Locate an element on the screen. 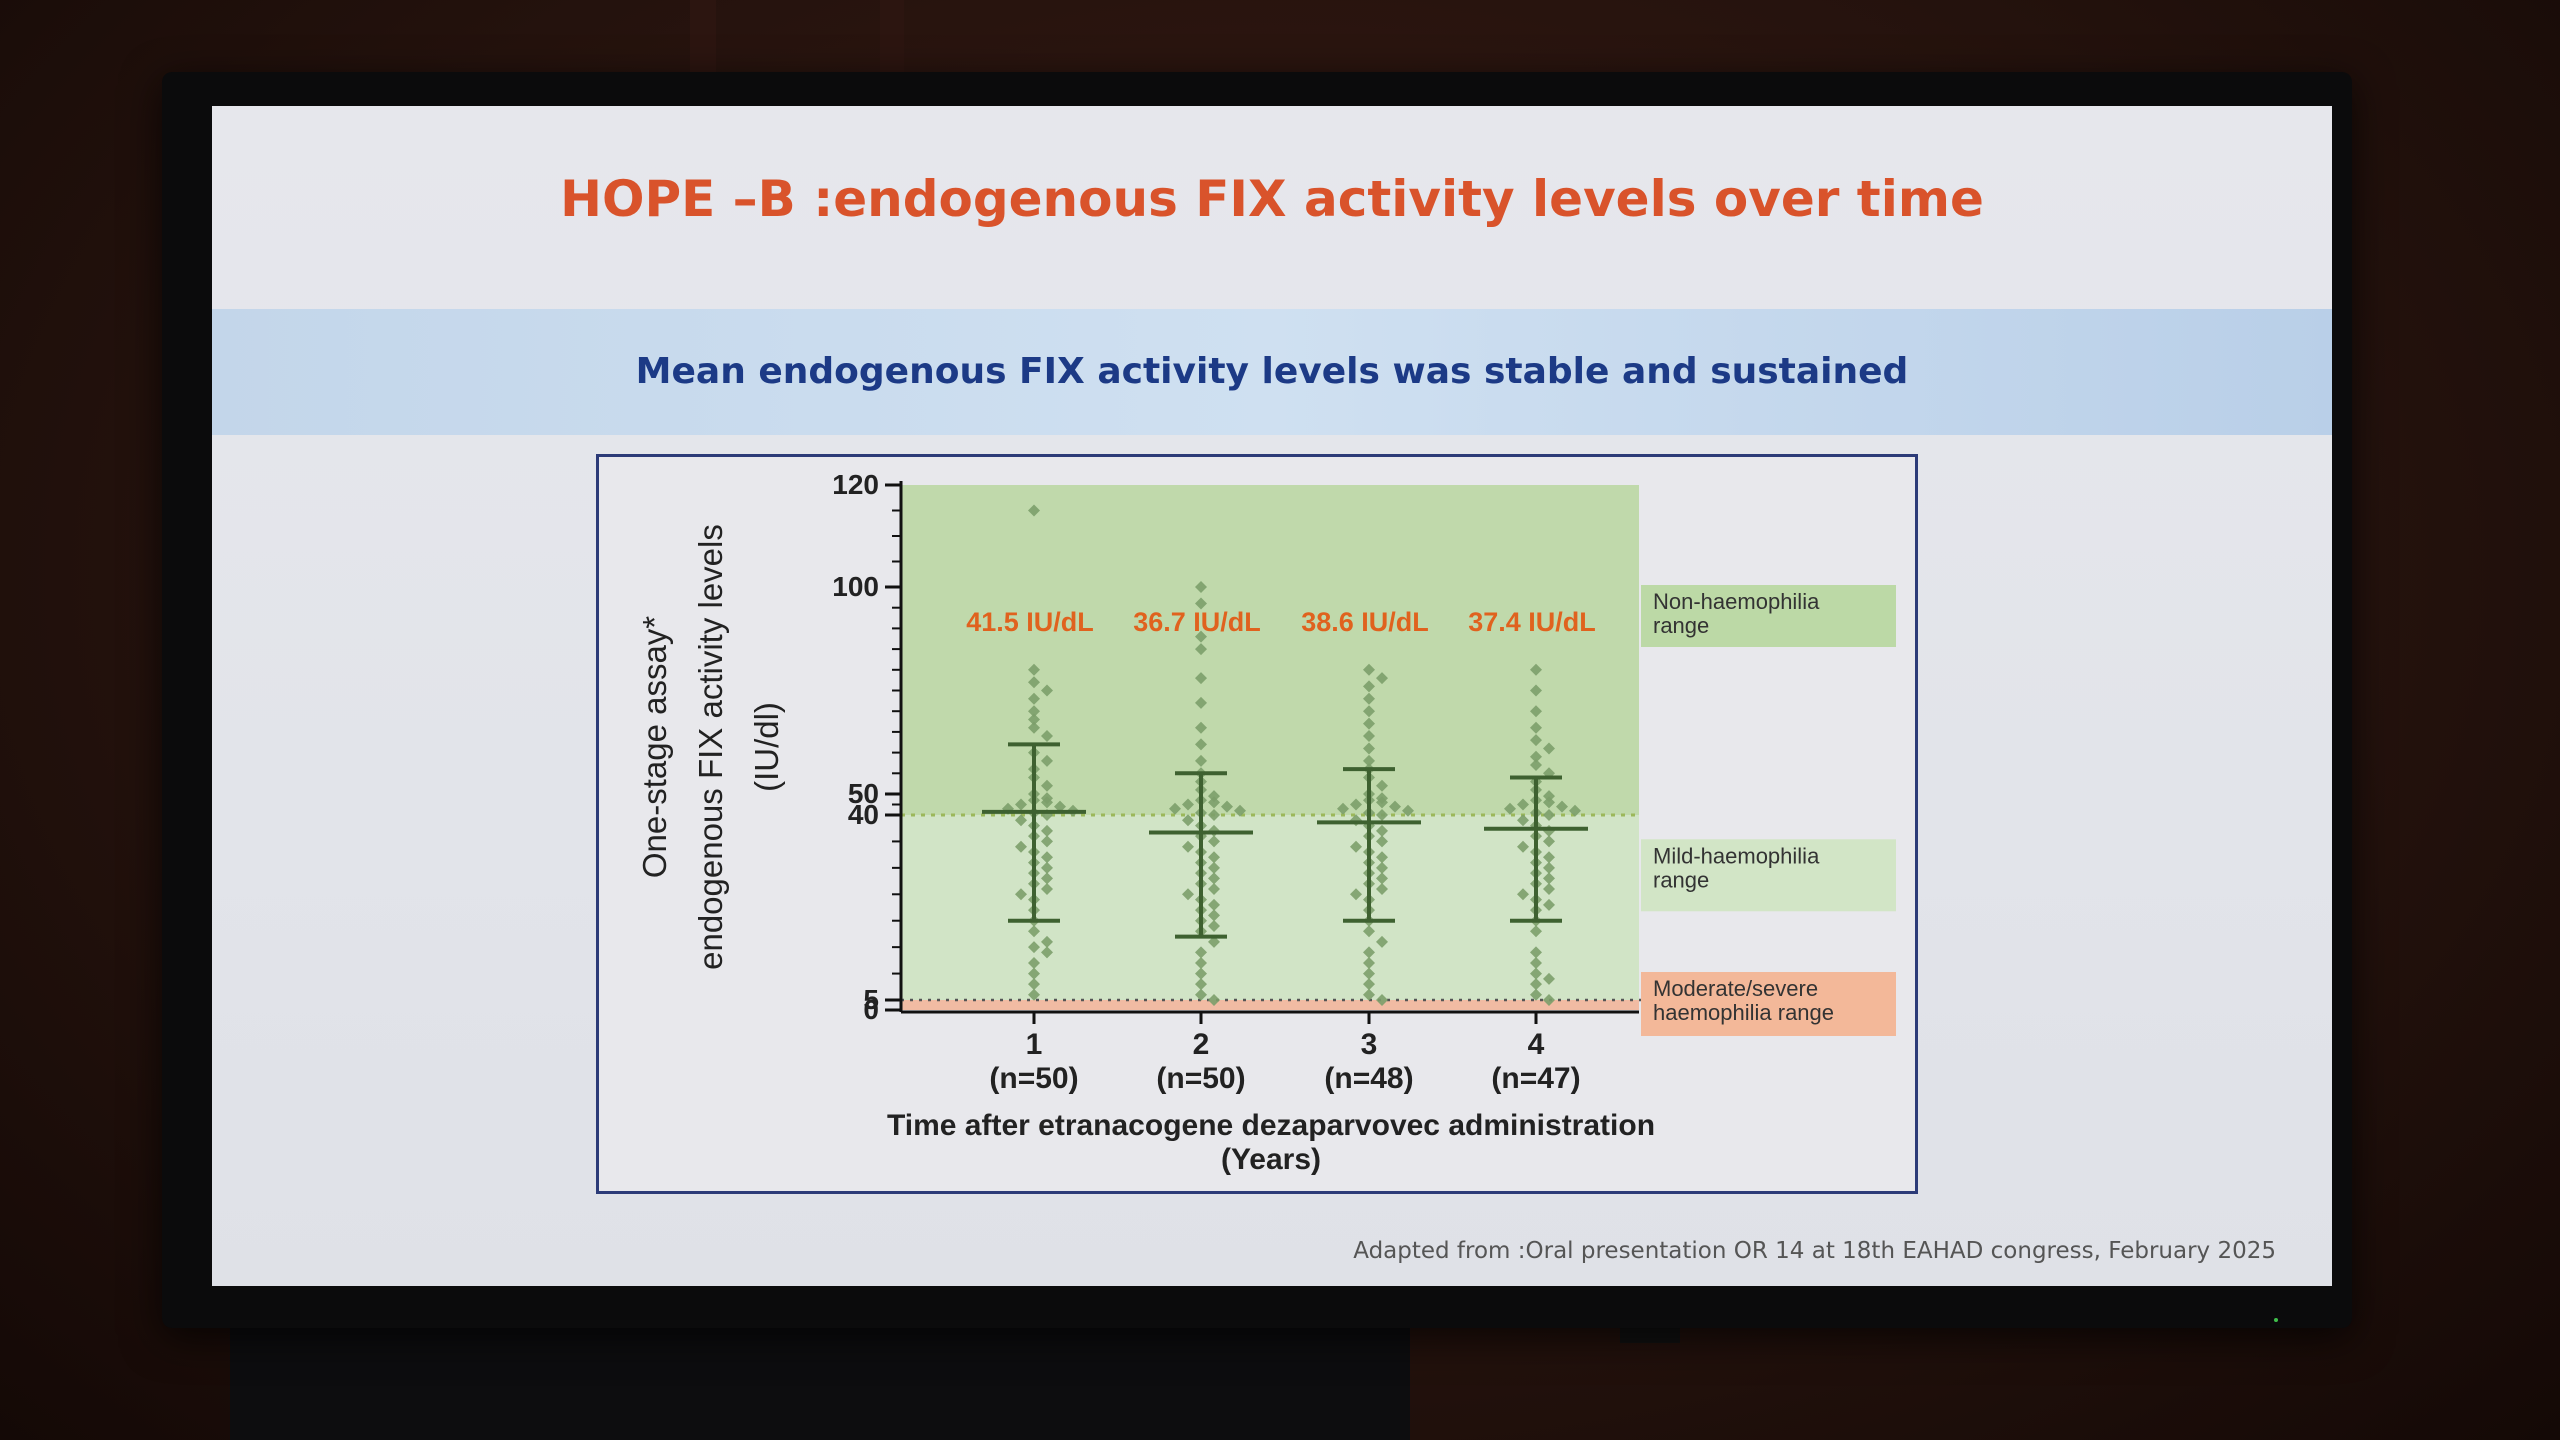  zone-label-text: Mild-haemophilia is located at coordinates (1736, 855).